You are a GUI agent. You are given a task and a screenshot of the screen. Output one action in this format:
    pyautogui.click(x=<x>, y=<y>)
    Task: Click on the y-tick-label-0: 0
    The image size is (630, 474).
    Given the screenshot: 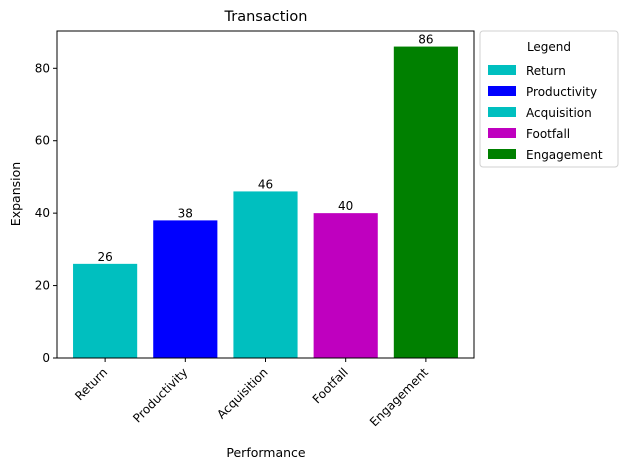 What is the action you would take?
    pyautogui.click(x=46, y=358)
    